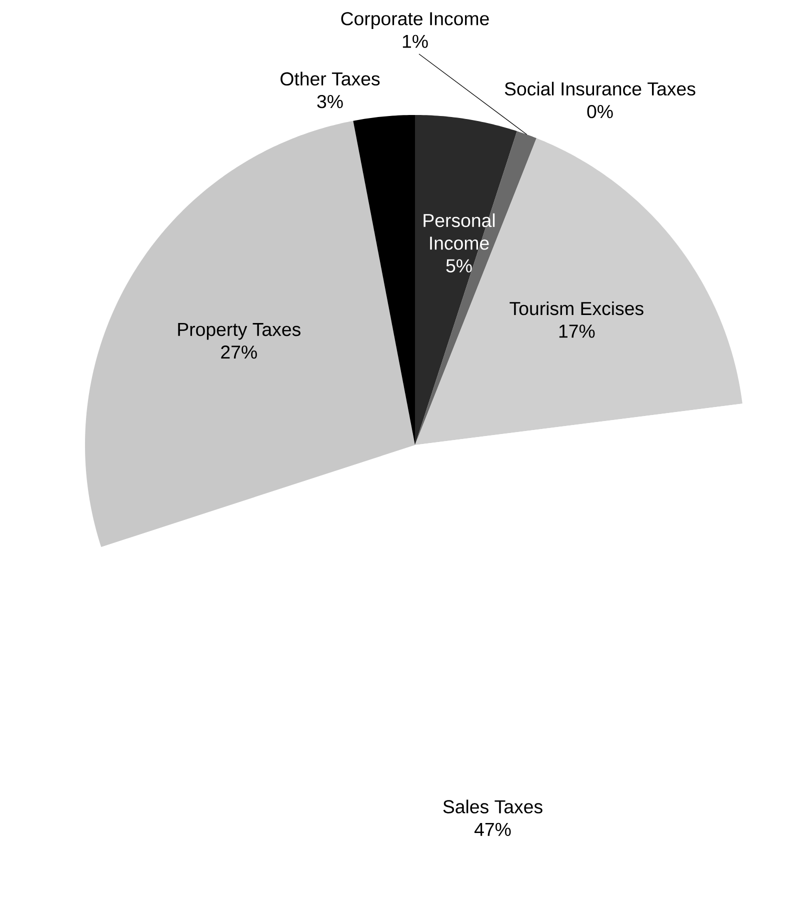  What do you see at coordinates (239, 352) in the screenshot?
I see `data-label: 27%` at bounding box center [239, 352].